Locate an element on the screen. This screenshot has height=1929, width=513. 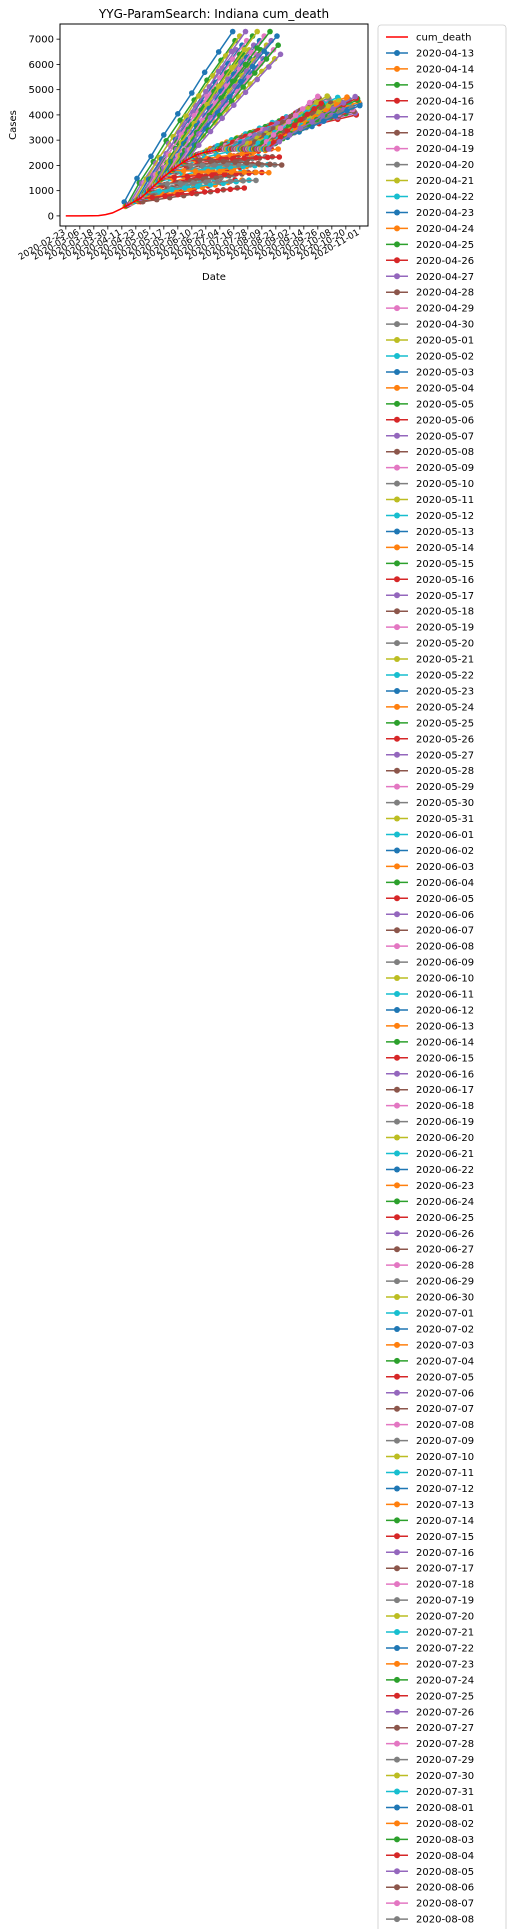
legend-label: 2020-08-05 is located at coordinates (445, 1872).